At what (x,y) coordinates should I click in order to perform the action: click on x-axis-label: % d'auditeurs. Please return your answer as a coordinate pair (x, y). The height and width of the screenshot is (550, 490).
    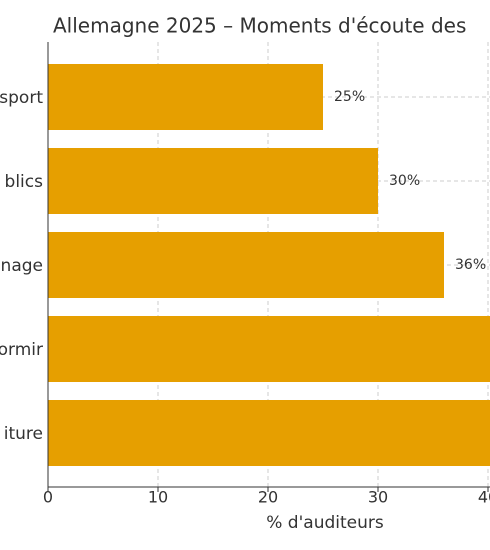
    Looking at the image, I should click on (325, 523).